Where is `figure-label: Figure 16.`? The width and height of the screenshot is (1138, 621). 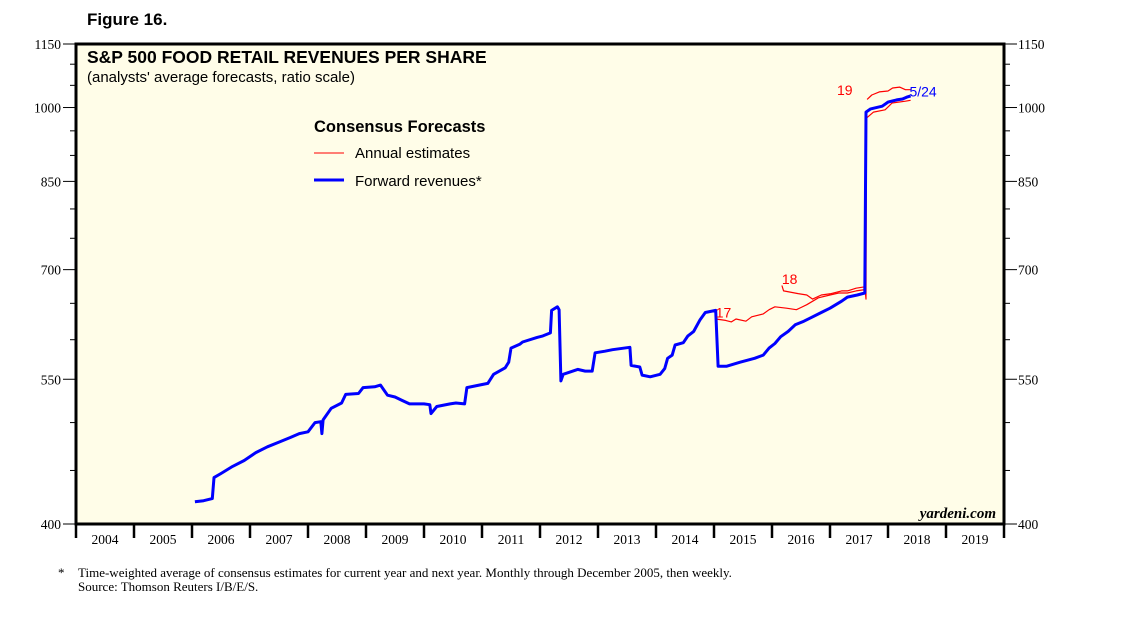 figure-label: Figure 16. is located at coordinates (127, 19).